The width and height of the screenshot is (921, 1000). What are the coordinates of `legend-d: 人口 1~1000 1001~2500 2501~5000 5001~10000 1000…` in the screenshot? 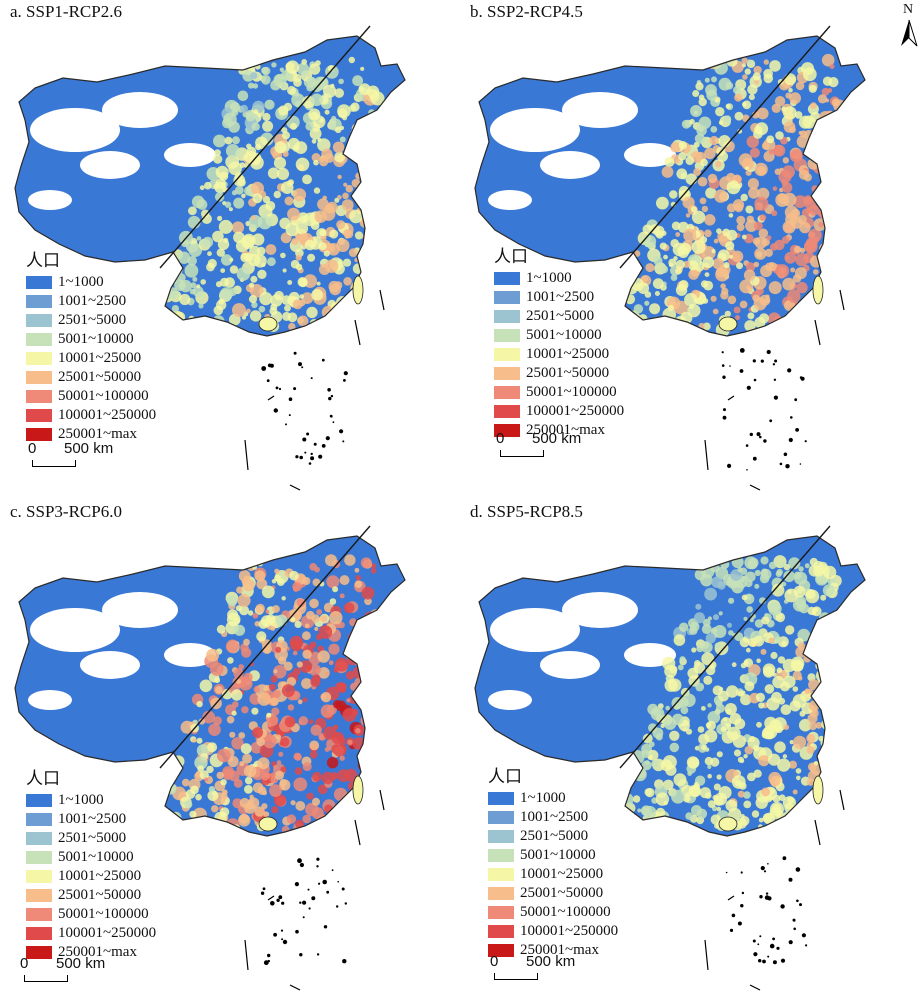 It's located at (553, 861).